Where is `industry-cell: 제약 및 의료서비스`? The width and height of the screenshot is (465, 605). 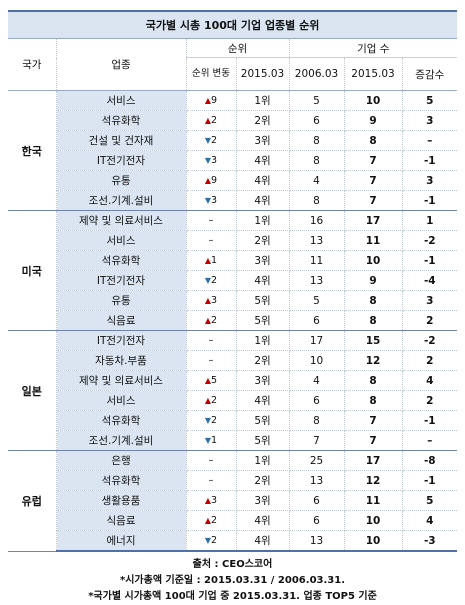 industry-cell: 제약 및 의료서비스 is located at coordinates (121, 220).